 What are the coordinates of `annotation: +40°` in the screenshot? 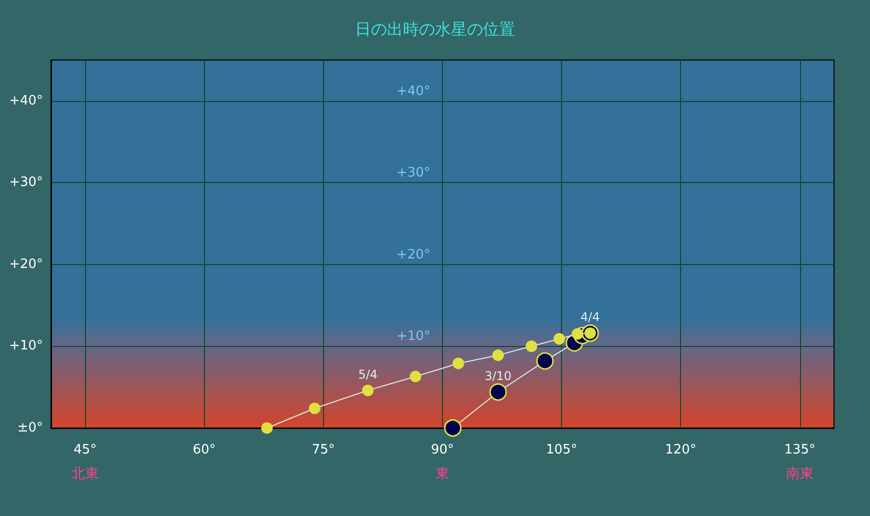 It's located at (413, 91).